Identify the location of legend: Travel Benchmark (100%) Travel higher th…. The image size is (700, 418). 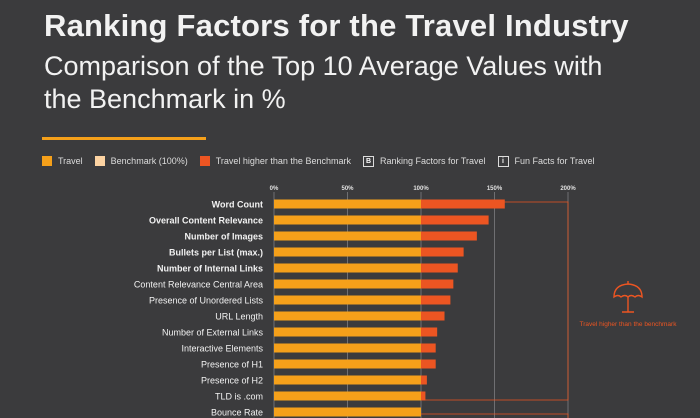
(324, 161).